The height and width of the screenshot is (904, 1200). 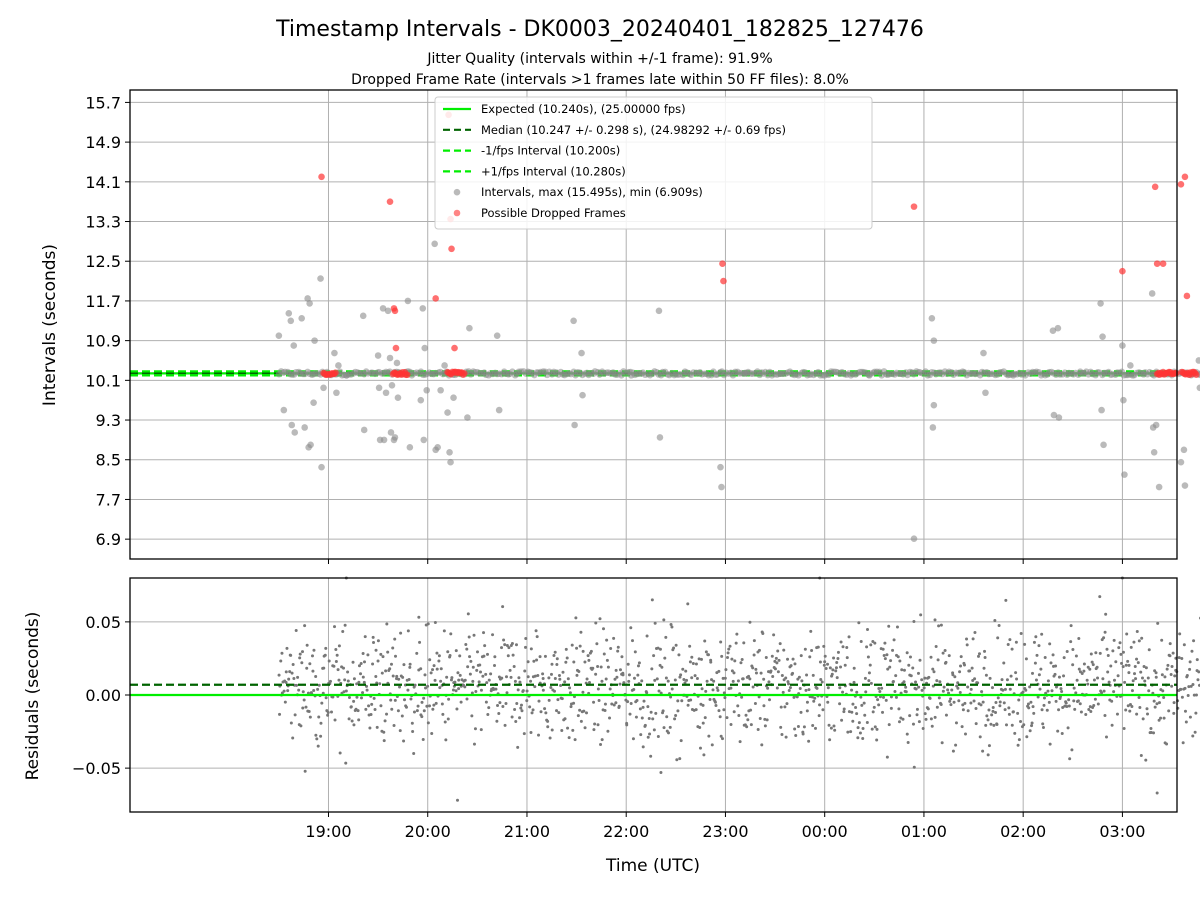 I want to click on bottom-y-tick-label: −0.05, so click(x=96, y=768).